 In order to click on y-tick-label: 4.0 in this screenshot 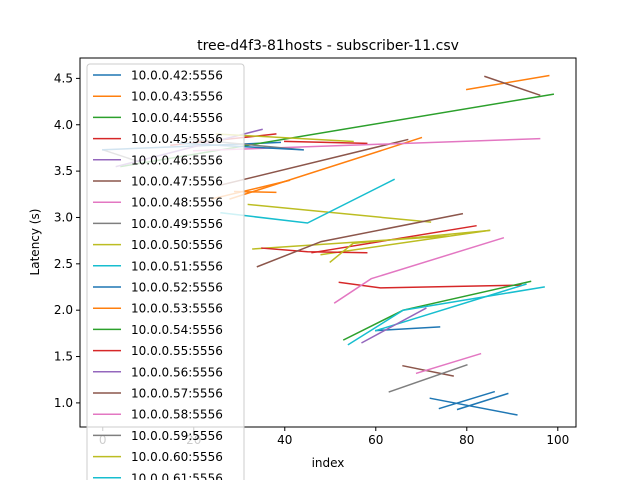, I will do `click(63, 125)`.